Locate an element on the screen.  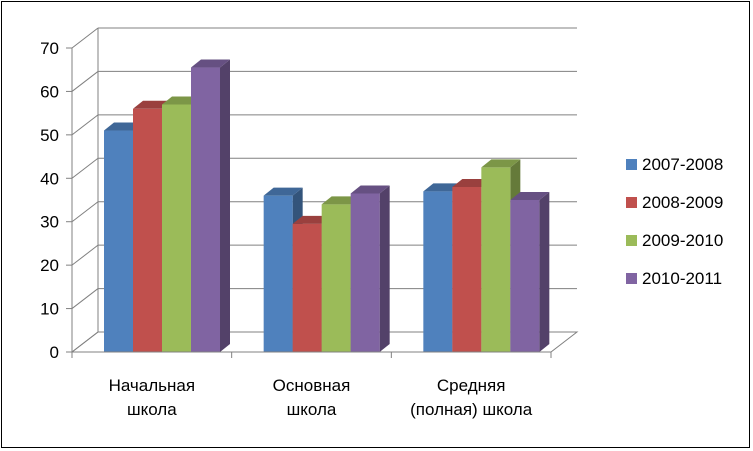
y-tick-label: 60 is located at coordinates (49, 91).